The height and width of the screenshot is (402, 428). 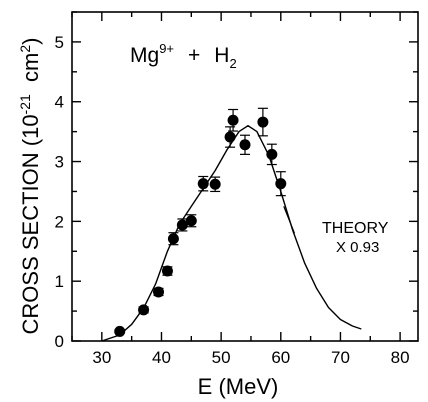 What do you see at coordinates (183, 56) in the screenshot?
I see `reaction-annotation: Mg9+ + H2` at bounding box center [183, 56].